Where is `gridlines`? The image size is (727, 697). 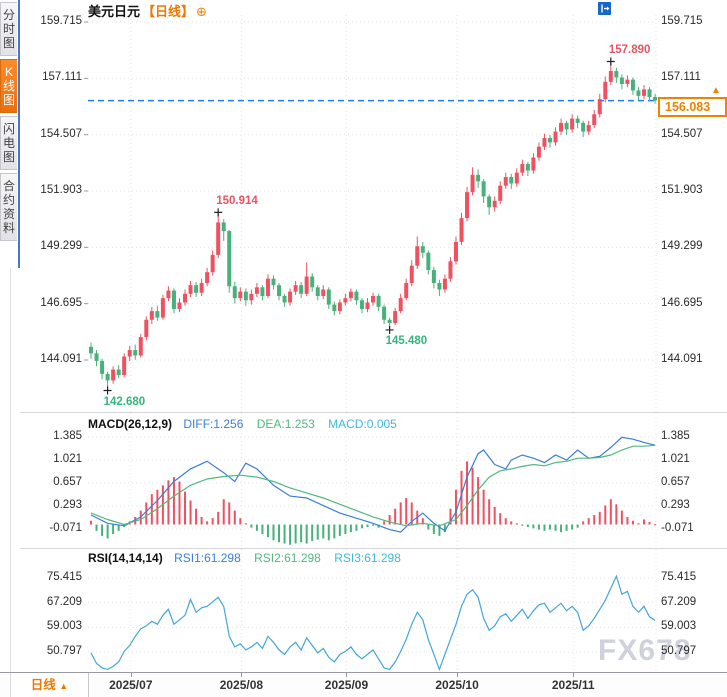
gridlines is located at coordinates (372, 610).